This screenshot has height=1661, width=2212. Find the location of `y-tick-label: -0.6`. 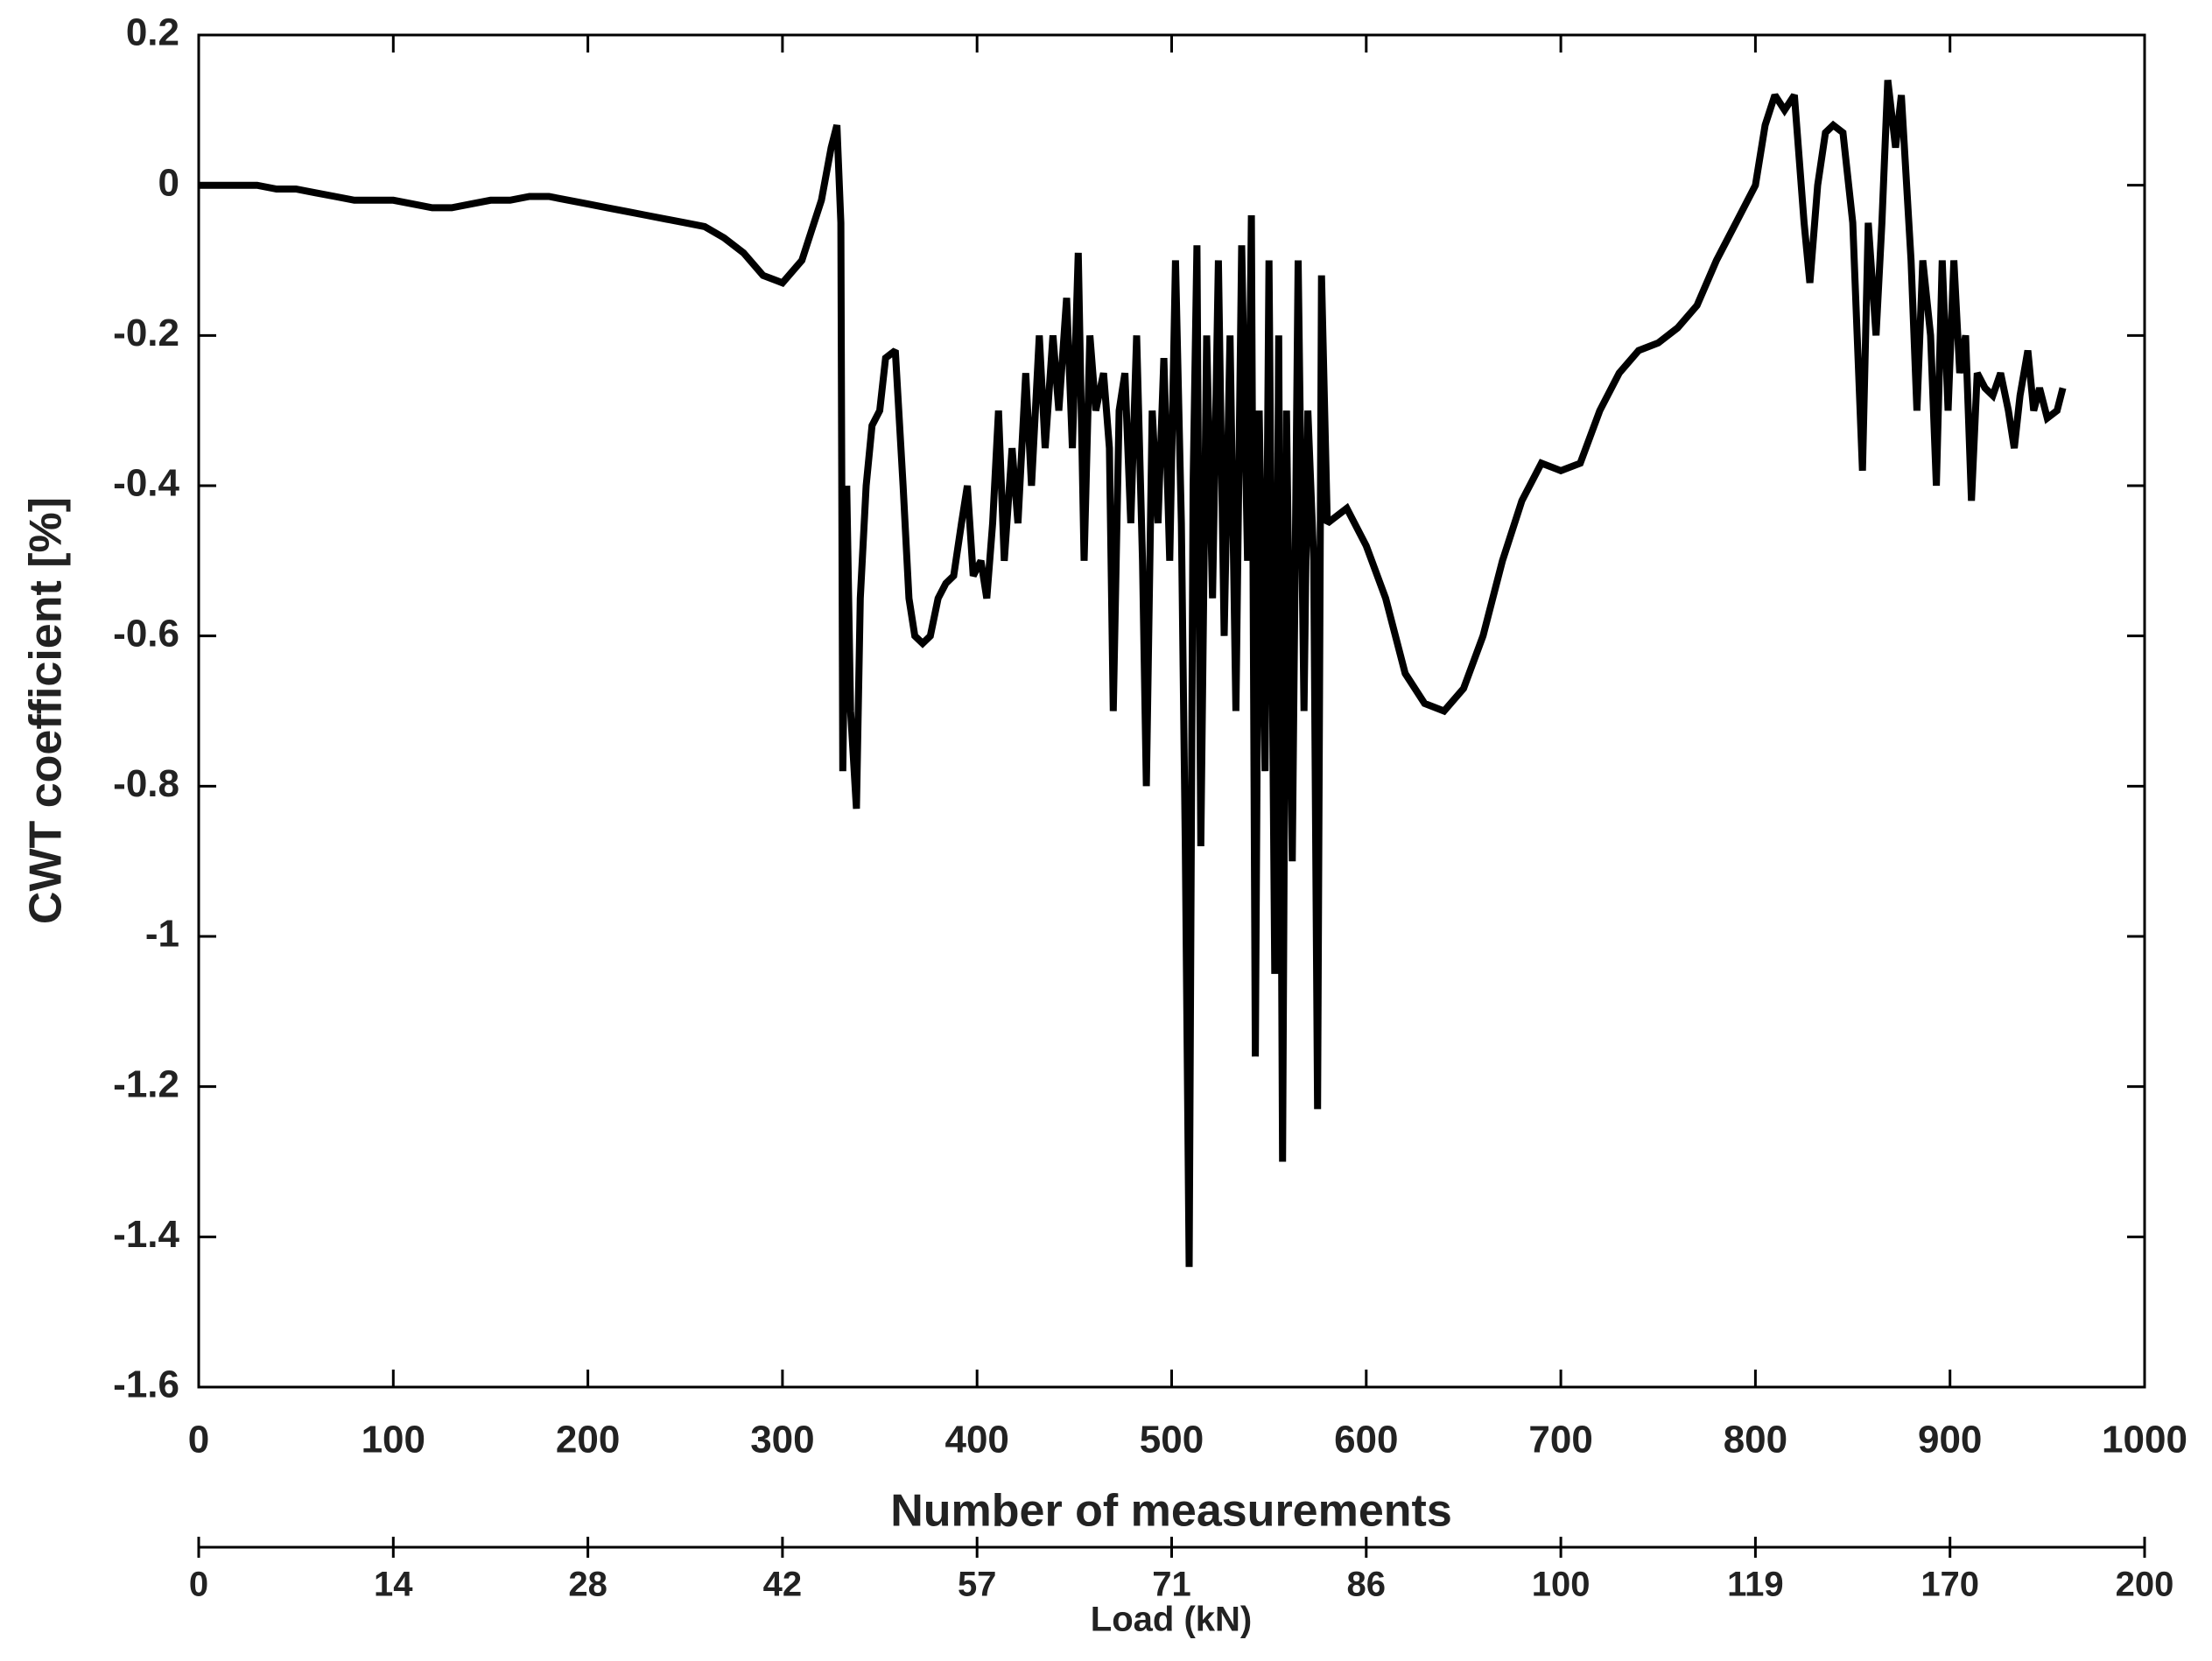

y-tick-label: -0.6 is located at coordinates (146, 633).